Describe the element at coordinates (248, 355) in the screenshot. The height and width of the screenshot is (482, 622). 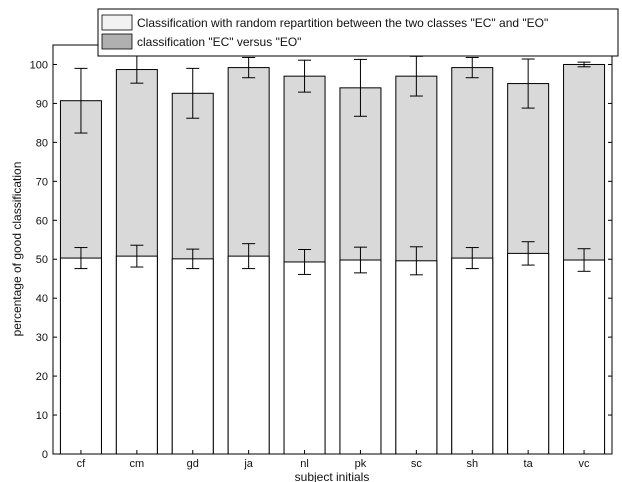
I see `bar-random-ja` at that location.